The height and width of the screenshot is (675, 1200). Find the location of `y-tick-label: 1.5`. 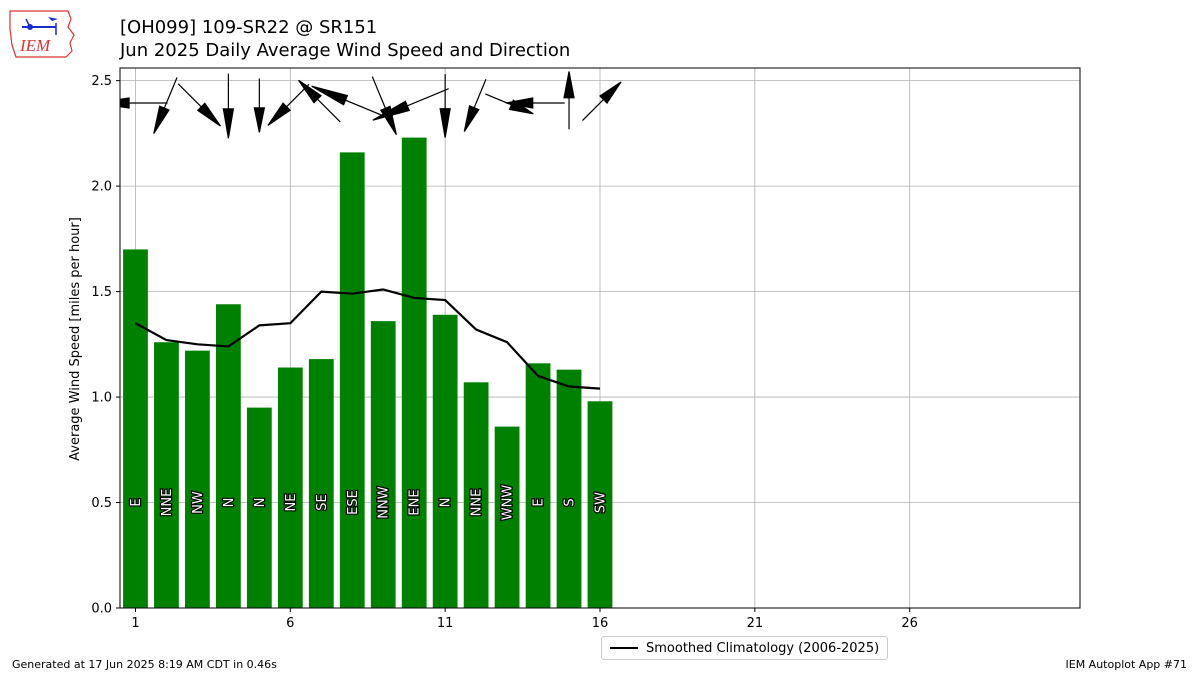

y-tick-label: 1.5 is located at coordinates (101, 292).